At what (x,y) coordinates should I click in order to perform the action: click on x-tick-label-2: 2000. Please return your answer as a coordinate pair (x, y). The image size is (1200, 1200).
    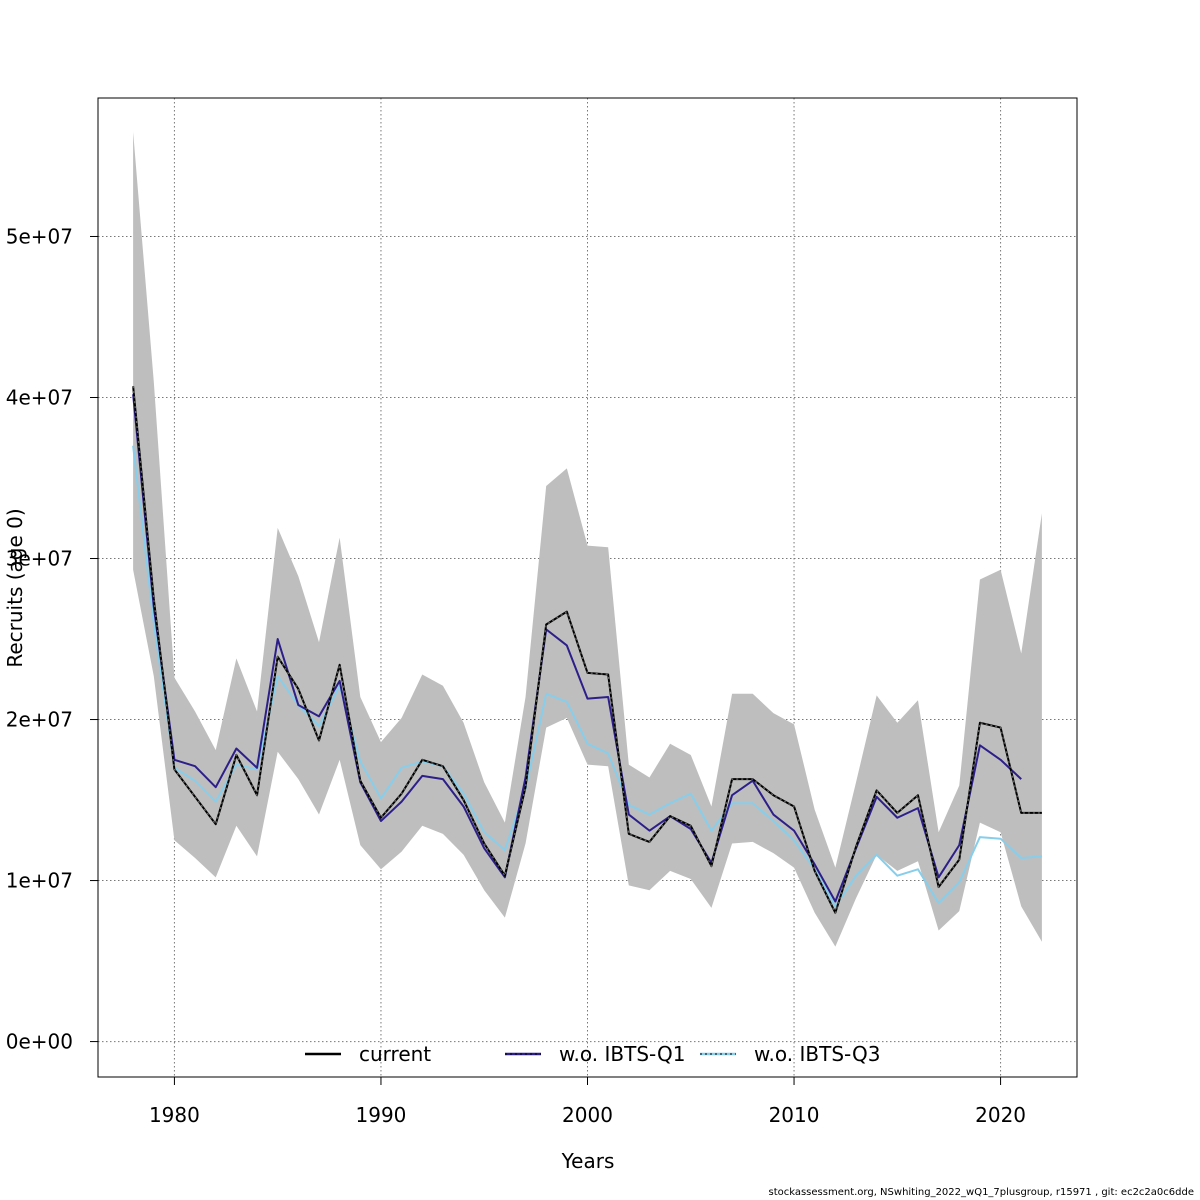
    Looking at the image, I should click on (587, 1115).